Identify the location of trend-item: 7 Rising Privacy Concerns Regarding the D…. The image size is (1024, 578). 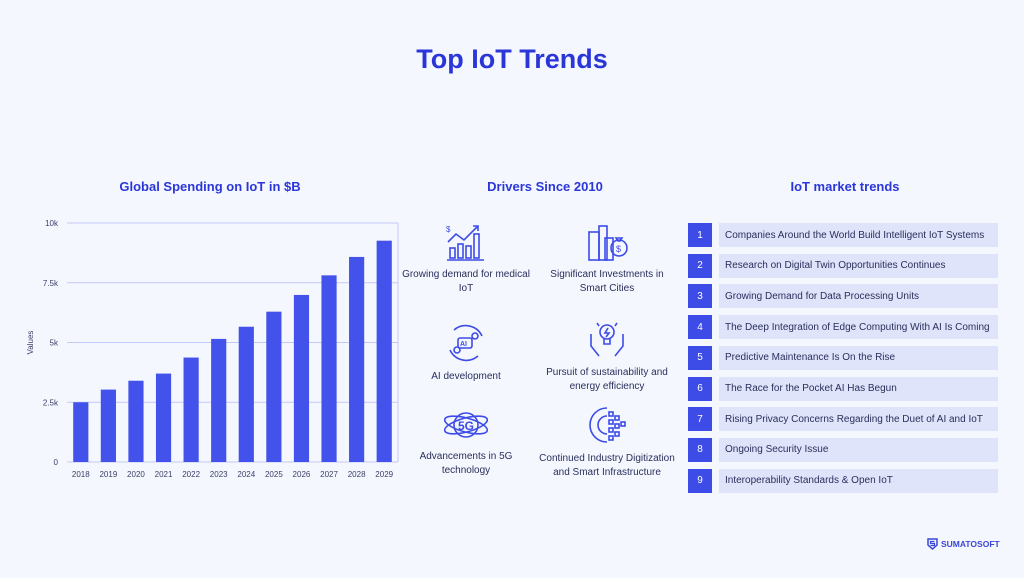
(843, 419).